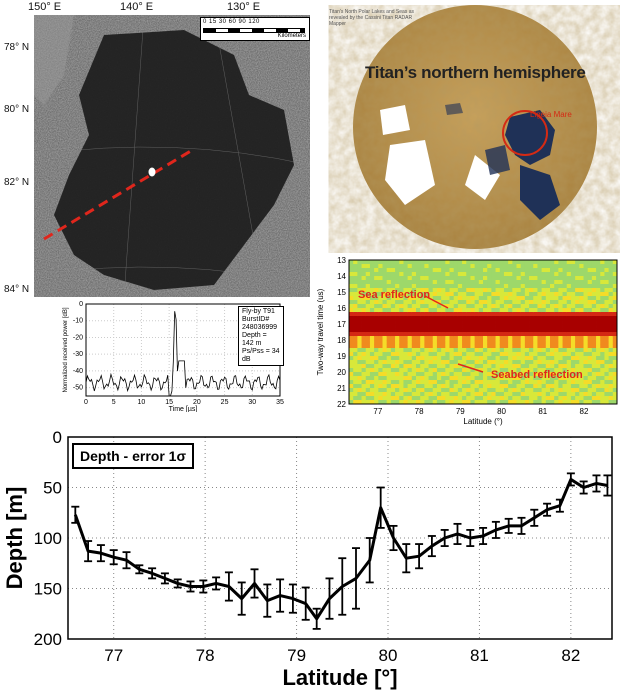  Describe the element at coordinates (17, 109) in the screenshot. I see `lat-label-80: 80° N` at that location.